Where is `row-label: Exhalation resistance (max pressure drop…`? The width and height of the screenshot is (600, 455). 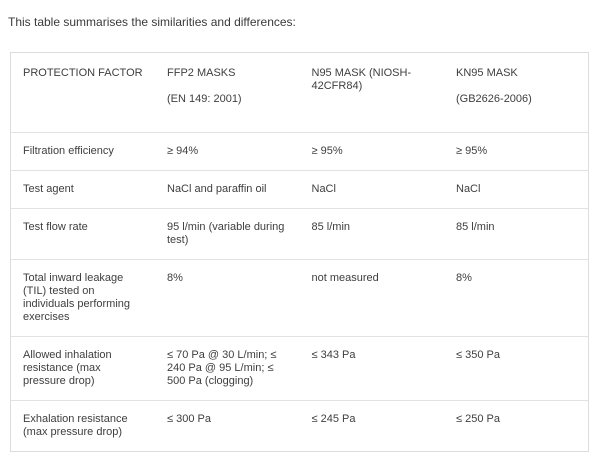 row-label: Exhalation resistance (max pressure drop… is located at coordinates (82, 426).